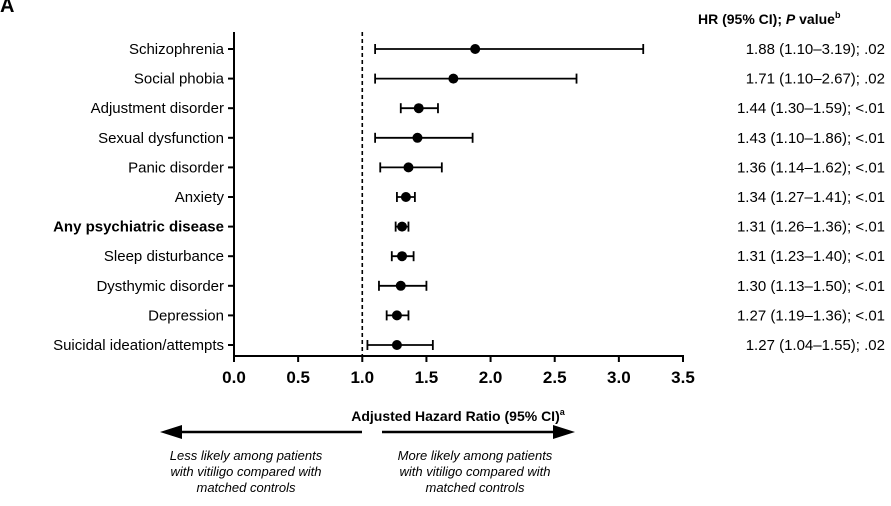  Describe the element at coordinates (811, 138) in the screenshot. I see `row-hr-text: 1.43 (1.10–1.86); <.01` at that location.